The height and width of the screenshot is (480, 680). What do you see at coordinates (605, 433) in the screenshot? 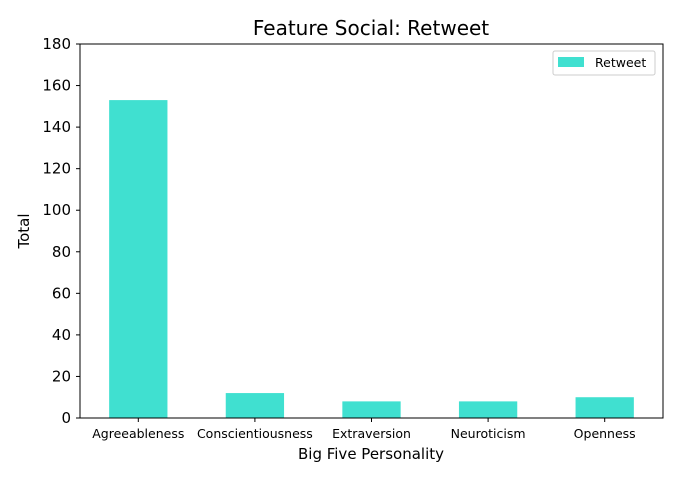
I see `x-tick-label: Openness` at bounding box center [605, 433].